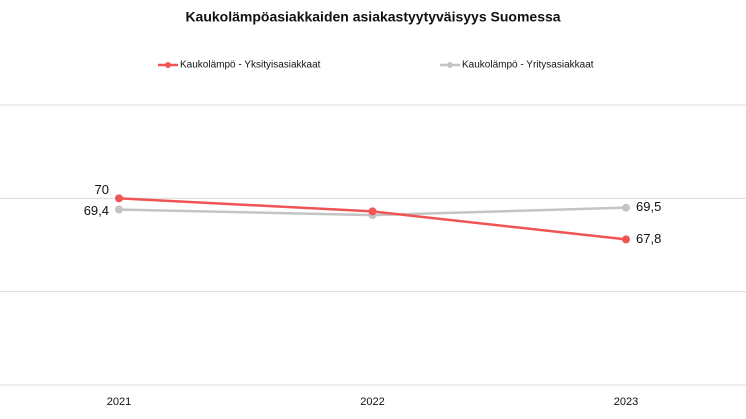 The height and width of the screenshot is (419, 746). What do you see at coordinates (626, 402) in the screenshot?
I see `x-tick-label: 2023` at bounding box center [626, 402].